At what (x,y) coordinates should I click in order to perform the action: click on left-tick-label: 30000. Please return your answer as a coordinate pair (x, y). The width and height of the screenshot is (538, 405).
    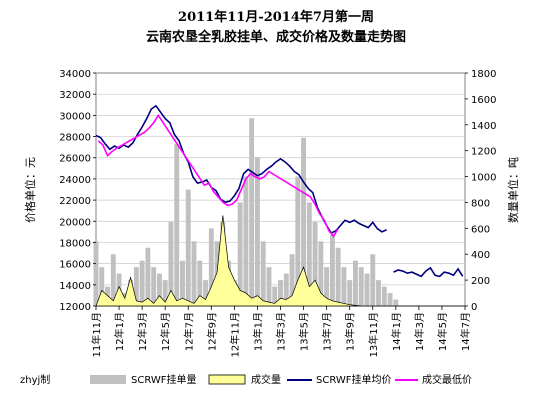
    Looking at the image, I should click on (75, 116).